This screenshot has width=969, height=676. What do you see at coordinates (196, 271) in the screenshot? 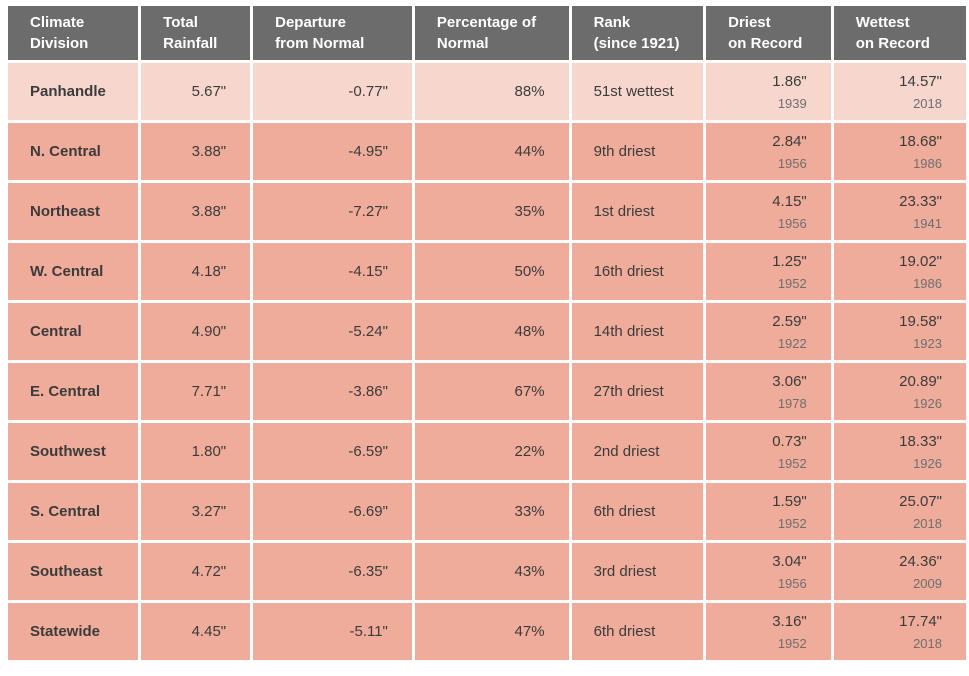
I see `total-rainfall-value-cell: 4.18"` at bounding box center [196, 271].